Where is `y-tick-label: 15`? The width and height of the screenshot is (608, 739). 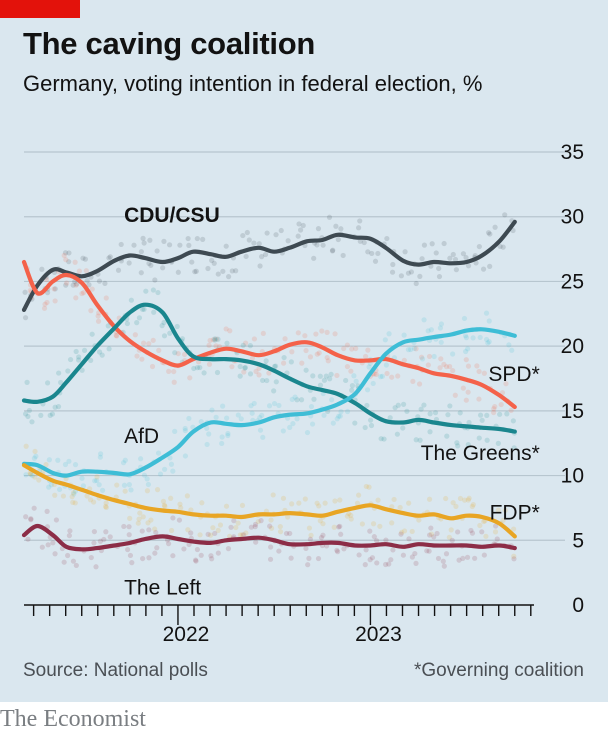
y-tick-label: 15 is located at coordinates (572, 411).